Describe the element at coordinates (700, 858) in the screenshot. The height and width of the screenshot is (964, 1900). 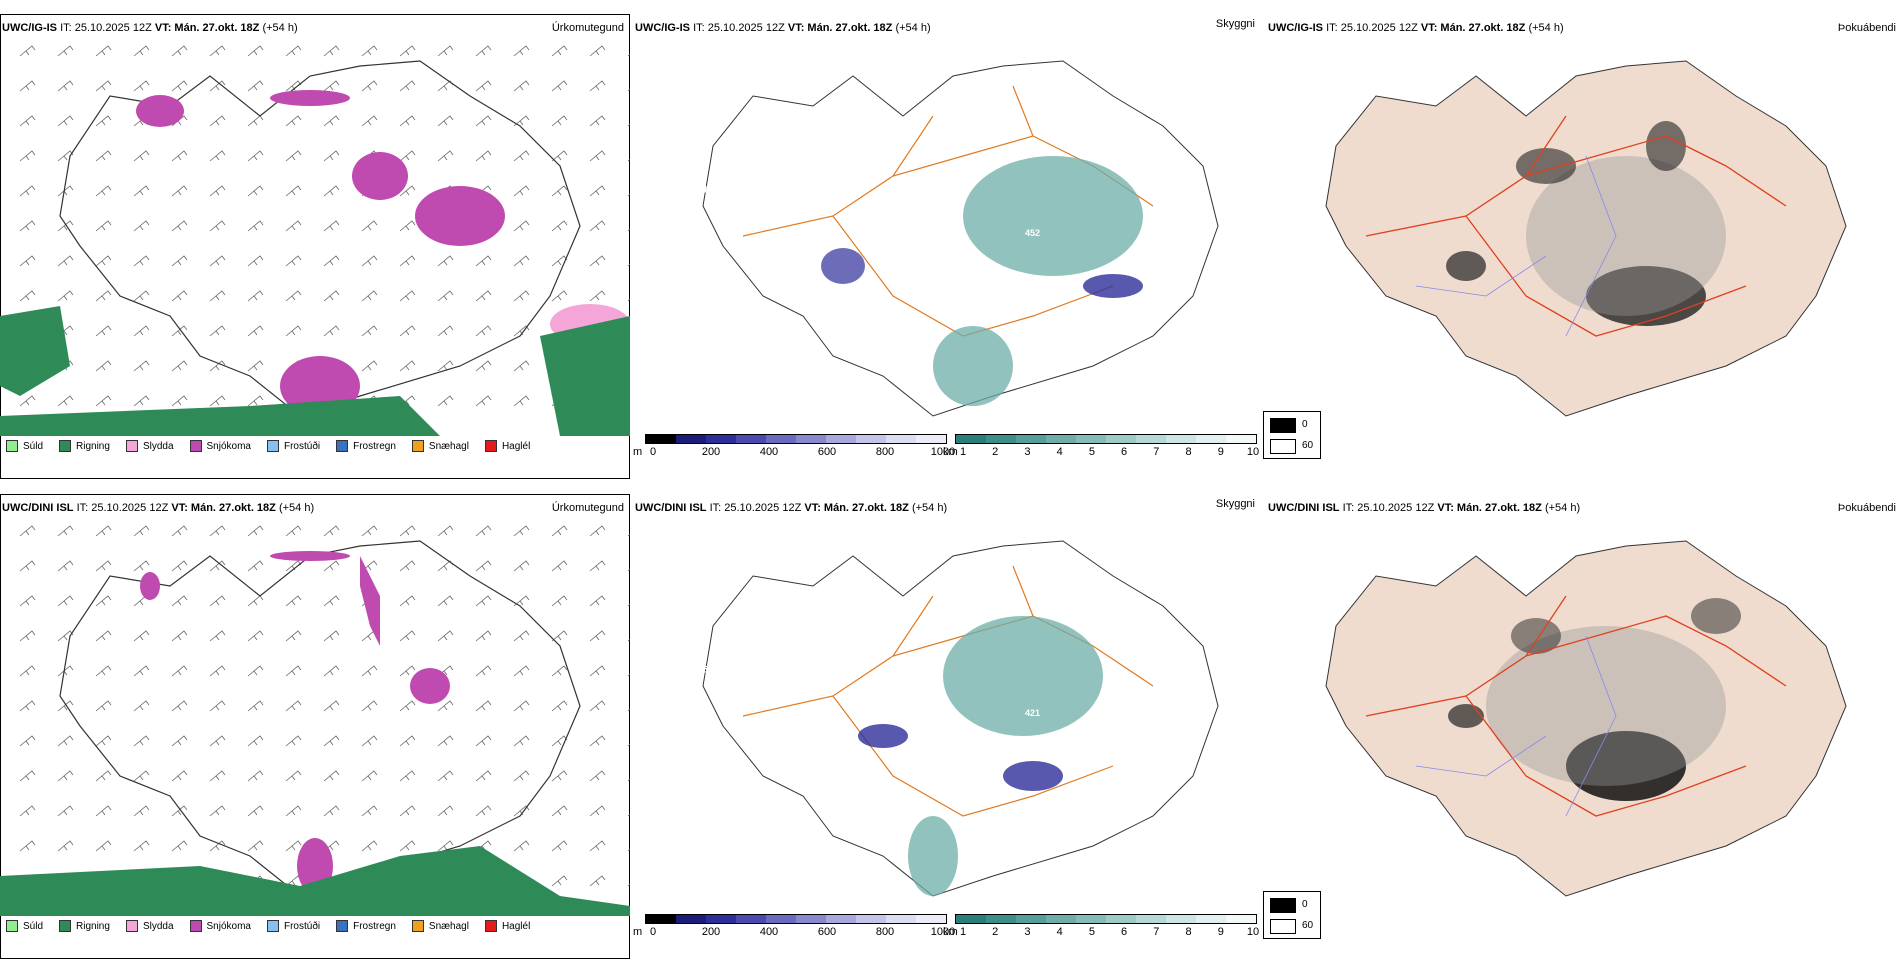
I see `cloud-value-label: 393` at that location.